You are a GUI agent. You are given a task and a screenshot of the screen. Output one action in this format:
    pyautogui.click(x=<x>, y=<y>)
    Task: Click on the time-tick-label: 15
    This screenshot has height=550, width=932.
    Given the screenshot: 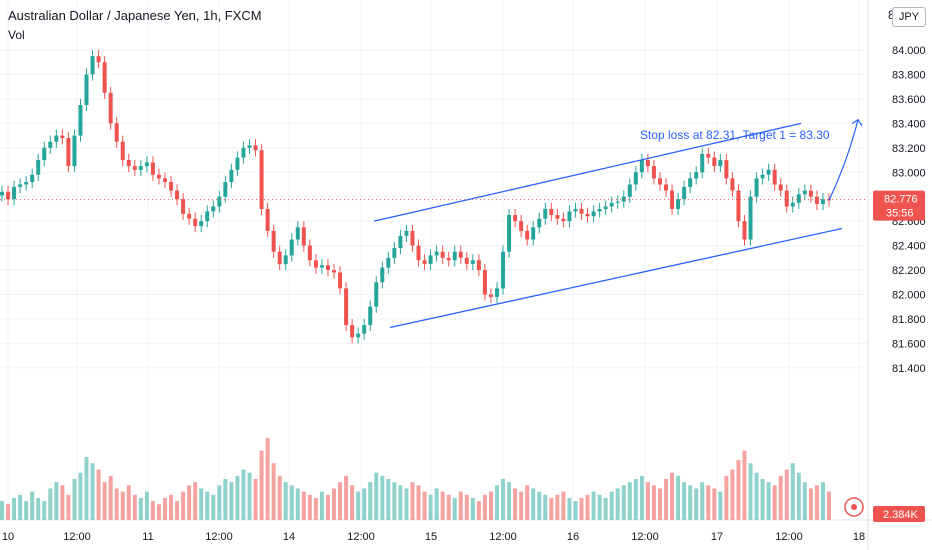 What is the action you would take?
    pyautogui.click(x=431, y=537)
    